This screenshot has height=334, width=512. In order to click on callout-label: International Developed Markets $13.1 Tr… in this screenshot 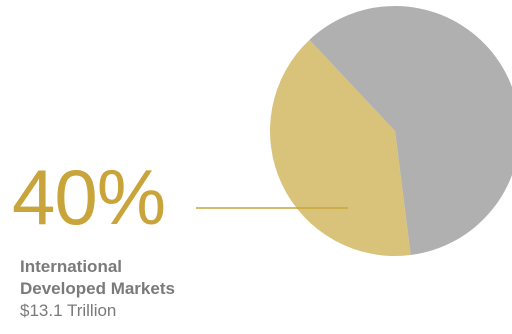, I will do `click(97, 289)`.